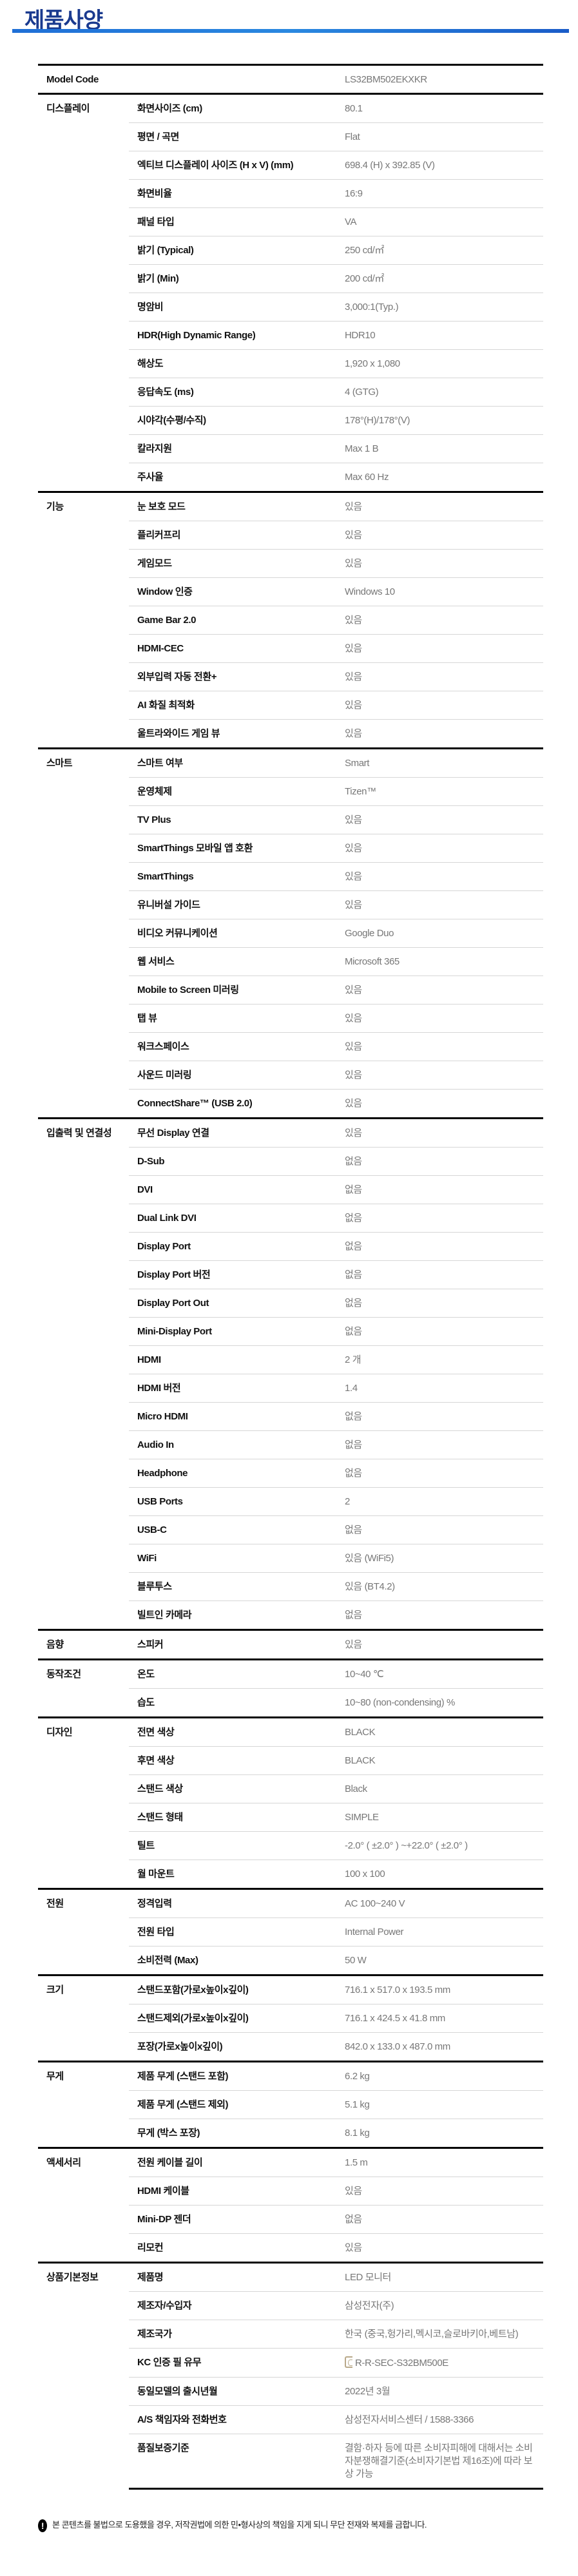 The width and height of the screenshot is (578, 2576). I want to click on spec-label: 무선 Display 연결, so click(237, 1133).